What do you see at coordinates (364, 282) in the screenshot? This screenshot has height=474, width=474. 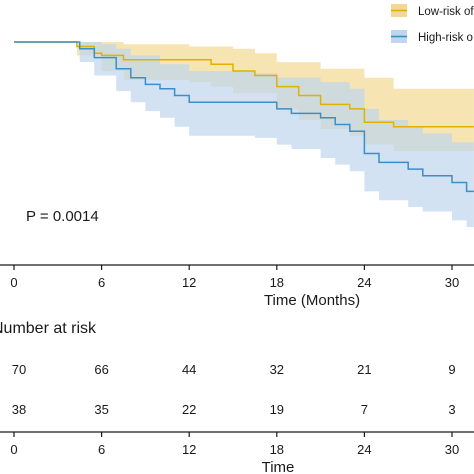 I see `x-tick-label: 24` at bounding box center [364, 282].